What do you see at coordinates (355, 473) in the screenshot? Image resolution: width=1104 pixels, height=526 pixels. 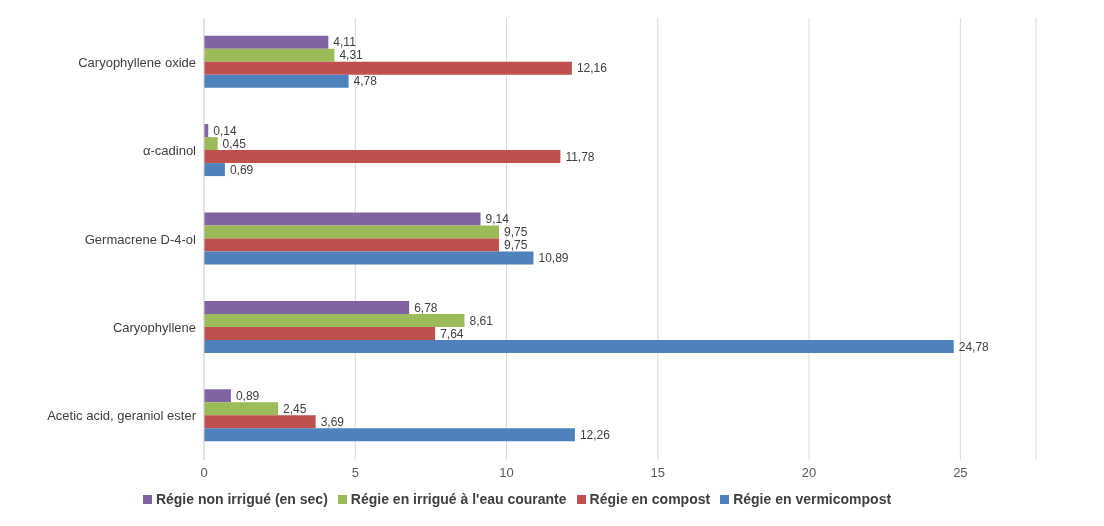 I see `x-tick-label: 5` at bounding box center [355, 473].